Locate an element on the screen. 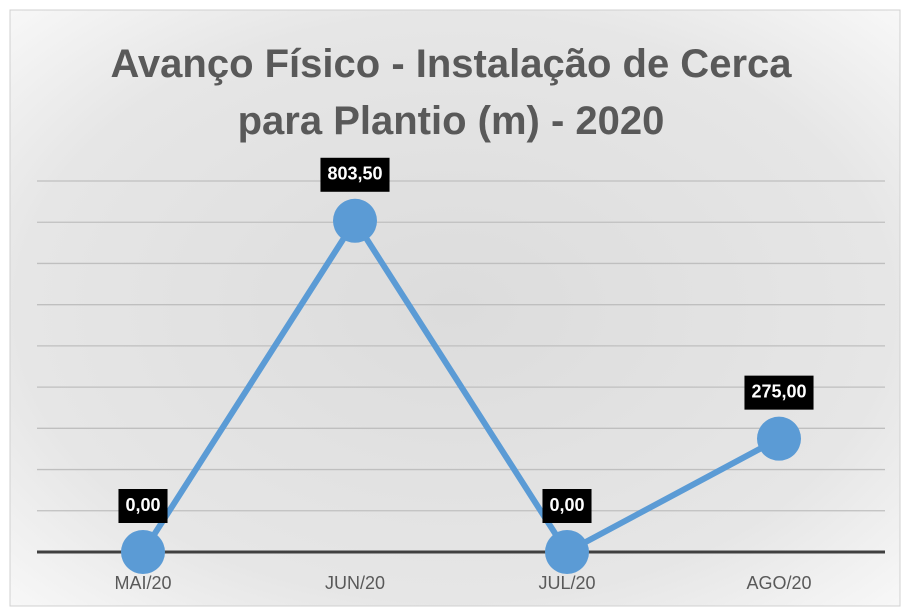 The image size is (902, 610). x-tick-label: MAI/20 is located at coordinates (142, 583).